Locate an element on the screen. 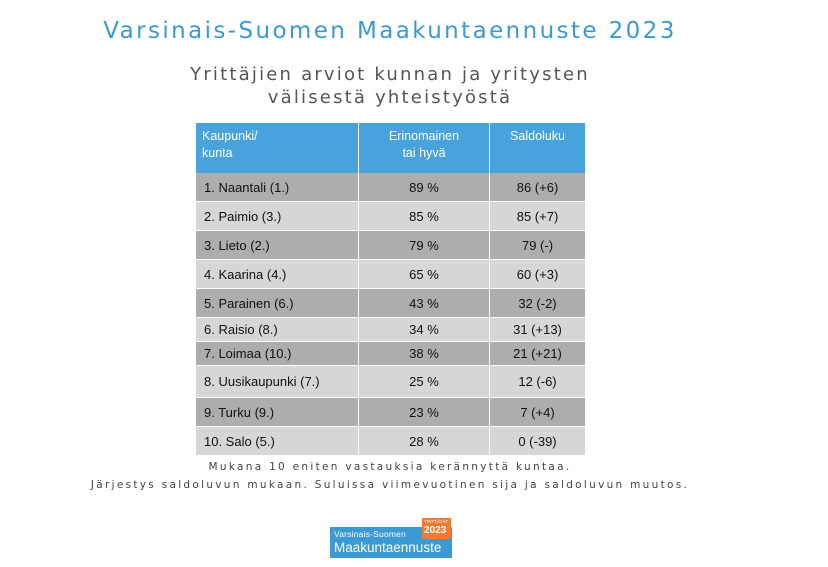  cell-balance: 0 (-39) is located at coordinates (537, 440).